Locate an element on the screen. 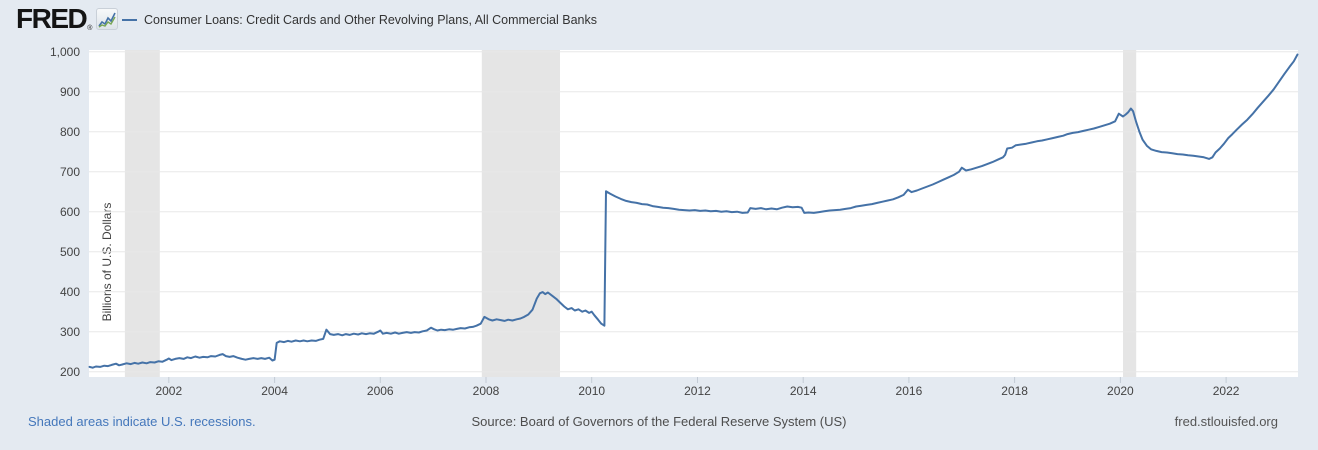 The image size is (1318, 450). y-tick-label: 200 is located at coordinates (69, 371).